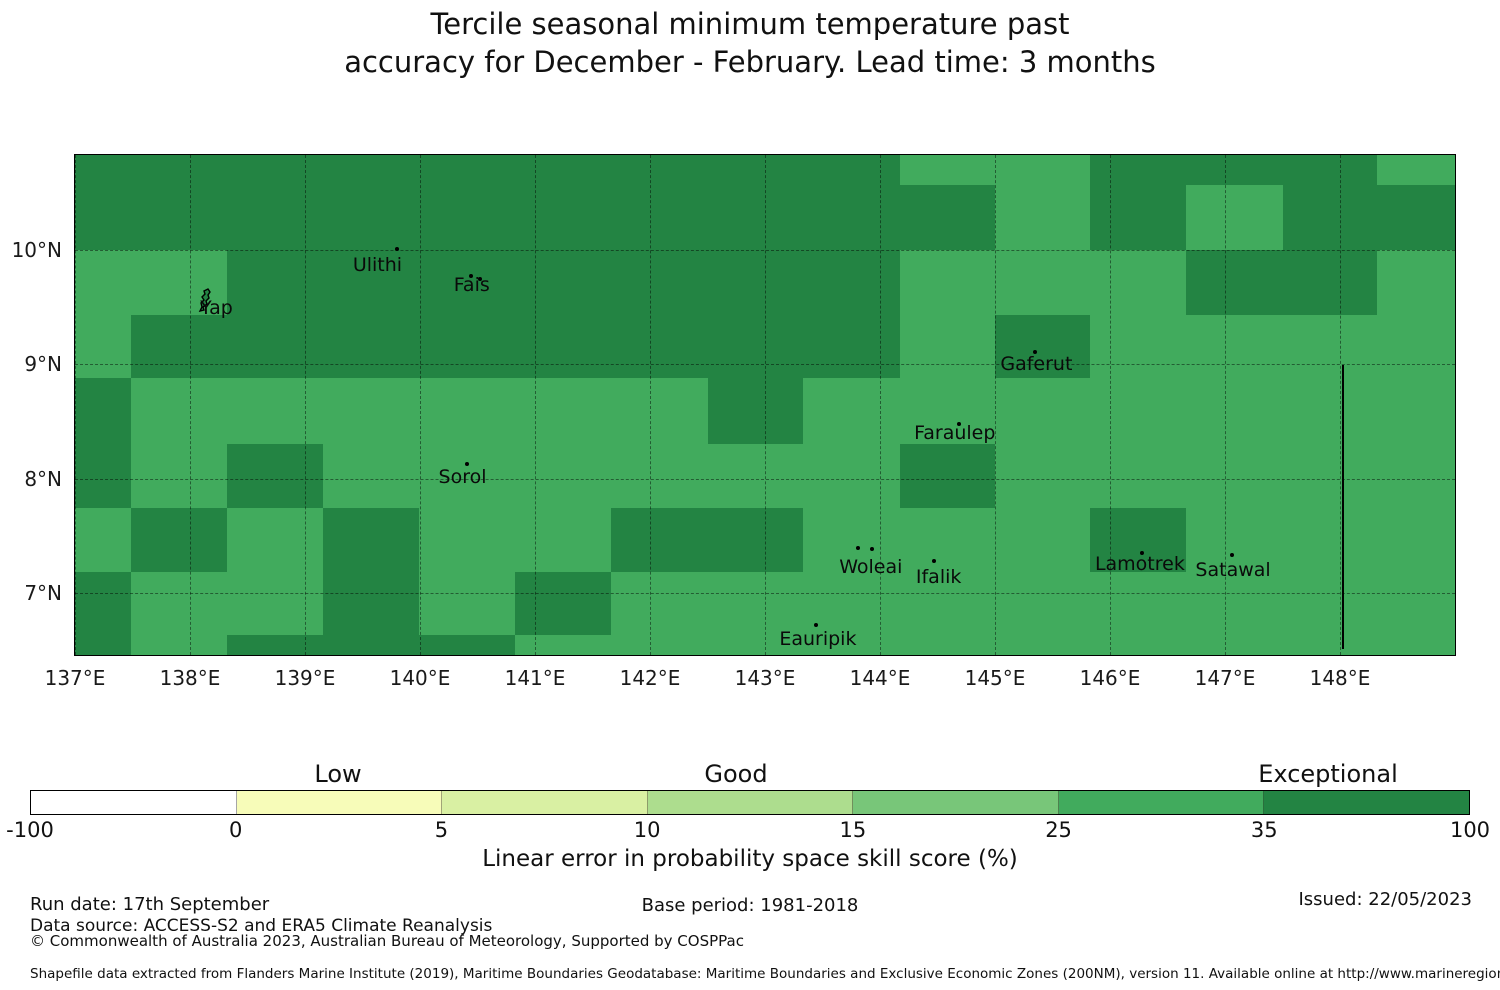 The image size is (1500, 990). What do you see at coordinates (938, 576) in the screenshot?
I see `ifalik-island-label: Ifalik` at bounding box center [938, 576].